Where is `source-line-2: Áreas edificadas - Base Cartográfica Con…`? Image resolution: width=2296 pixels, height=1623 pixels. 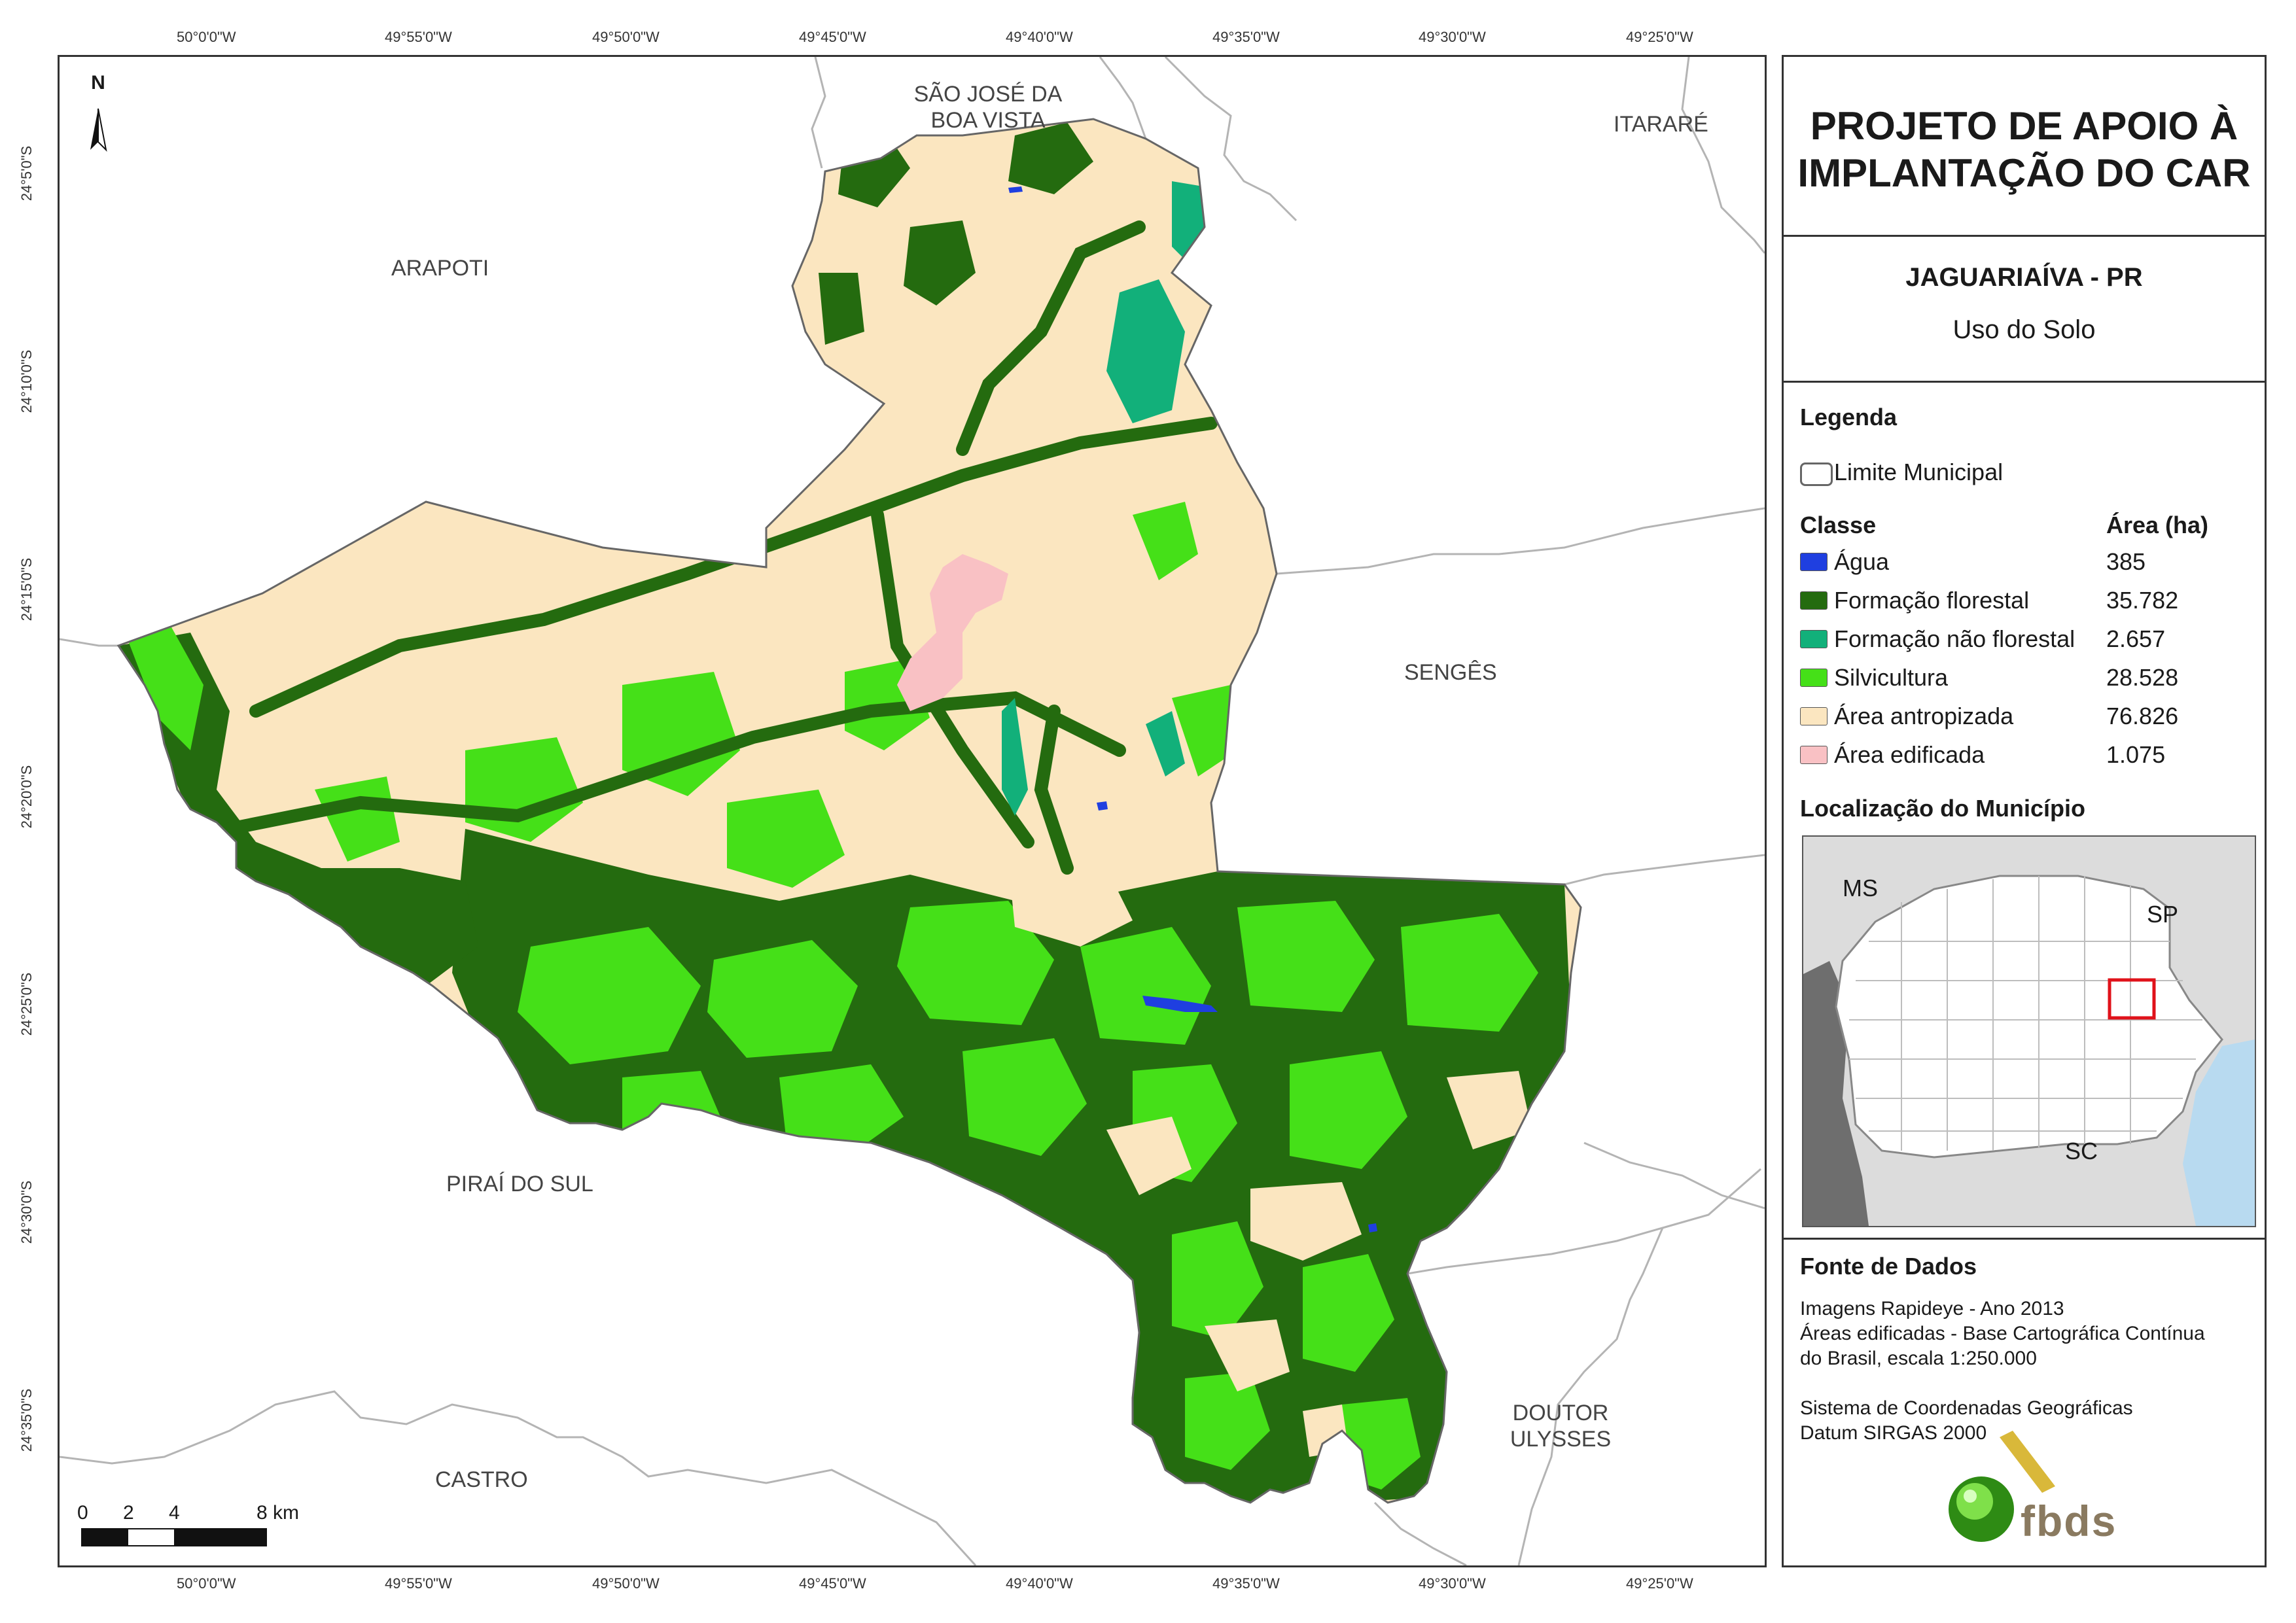 source-line-2: Áreas edificadas - Base Cartográfica Con… is located at coordinates (2002, 1333).